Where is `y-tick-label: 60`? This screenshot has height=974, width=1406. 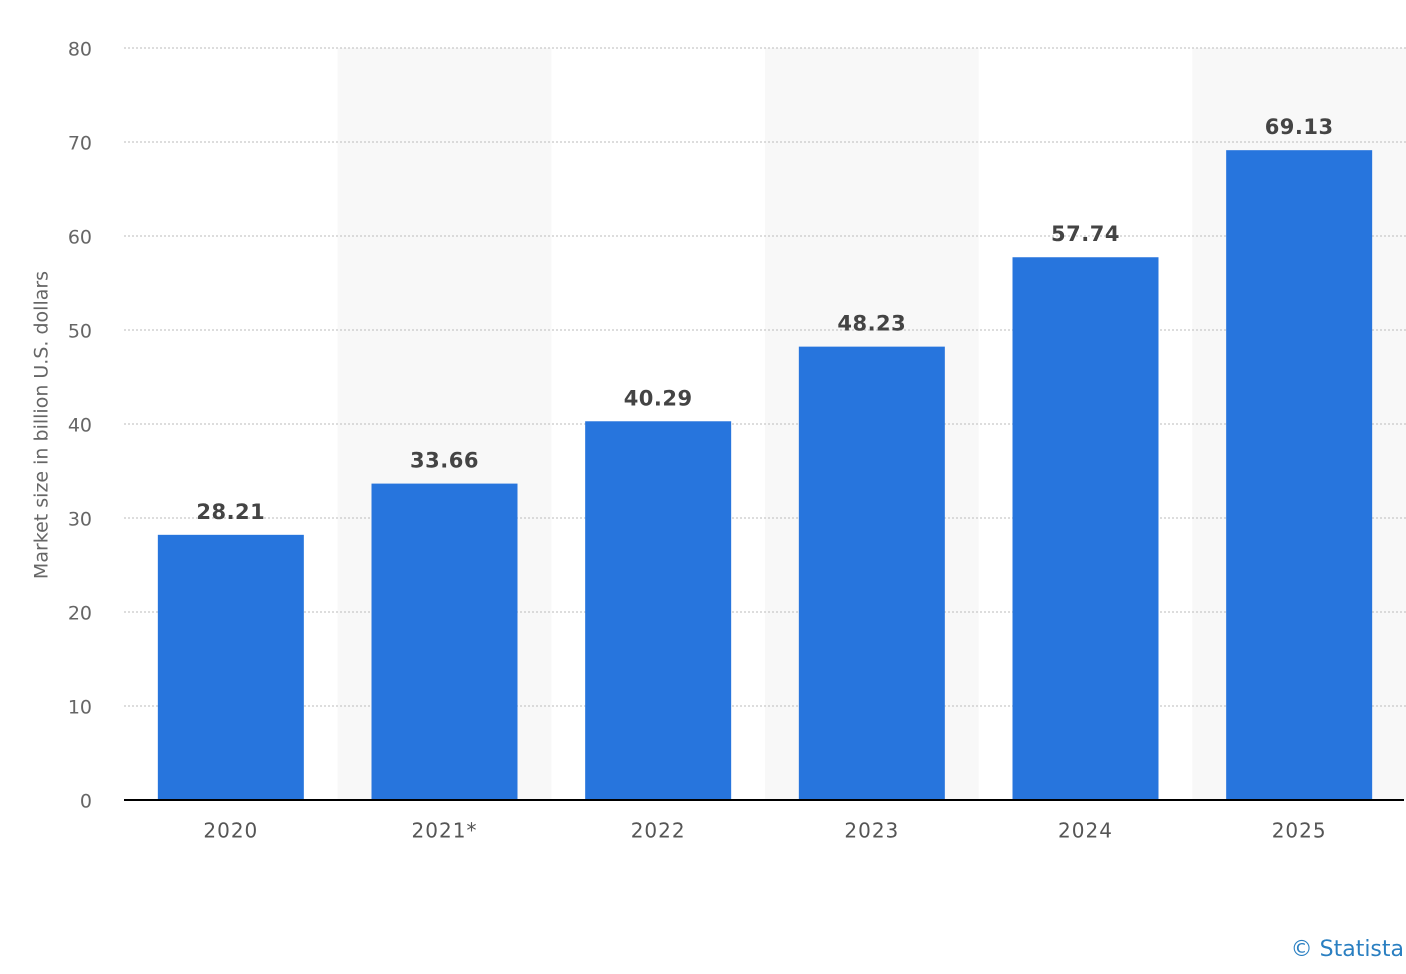
y-tick-label: 60 is located at coordinates (80, 238).